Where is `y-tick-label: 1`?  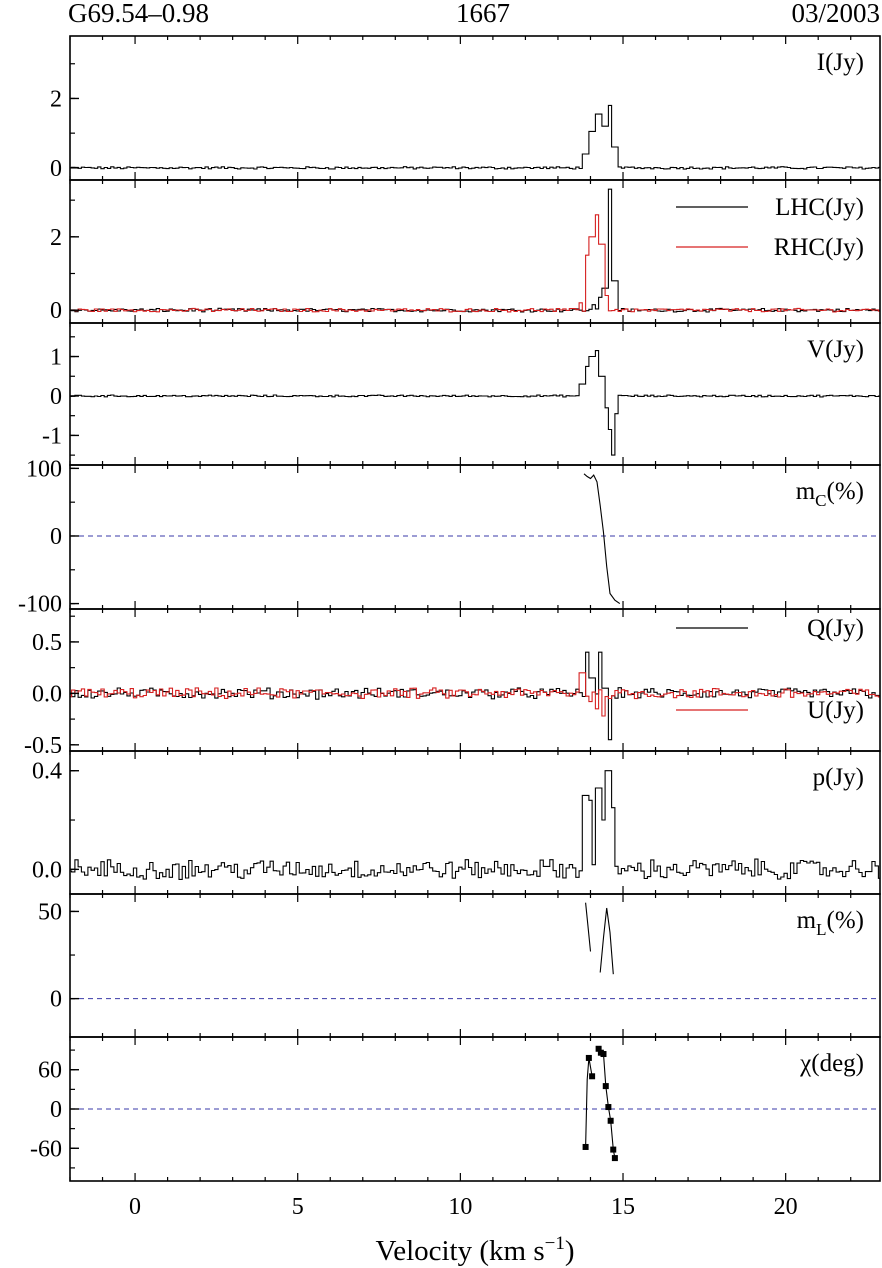
y-tick-label: 1 is located at coordinates (56, 358).